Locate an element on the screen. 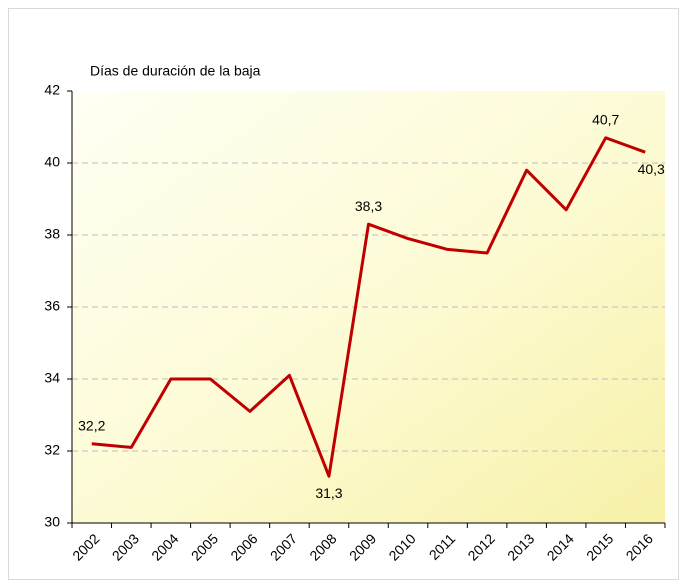 The height and width of the screenshot is (581, 680). data-label: 32,2 is located at coordinates (91, 426).